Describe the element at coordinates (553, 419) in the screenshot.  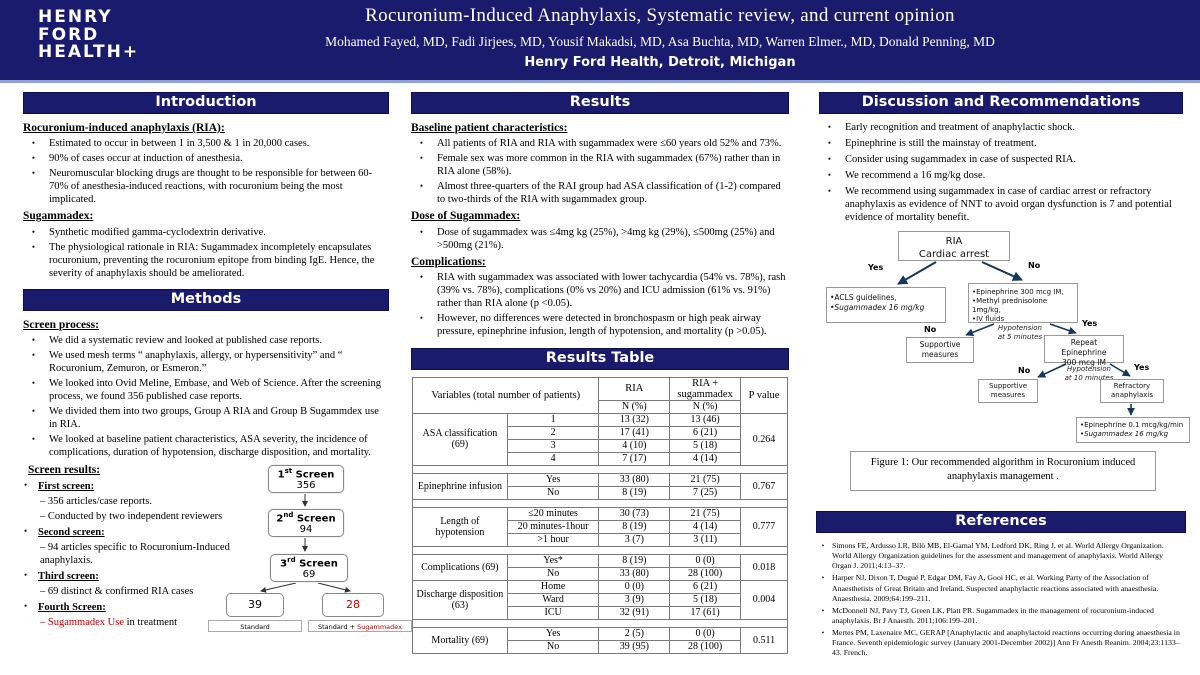
I see `table-subcategory: 1` at that location.